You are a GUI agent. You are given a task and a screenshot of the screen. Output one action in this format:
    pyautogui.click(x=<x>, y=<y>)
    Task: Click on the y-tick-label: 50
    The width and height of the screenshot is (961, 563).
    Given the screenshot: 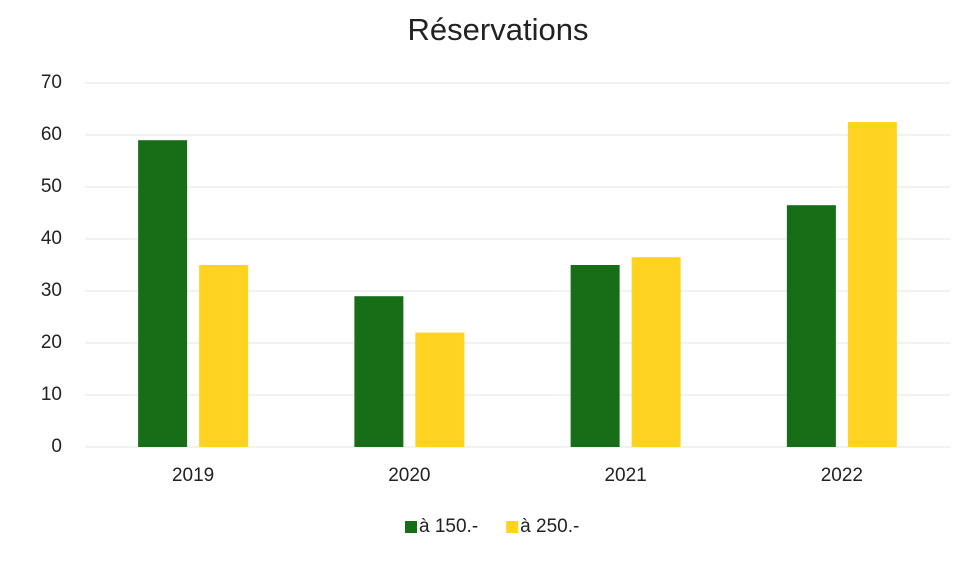 What is the action you would take?
    pyautogui.click(x=51, y=186)
    